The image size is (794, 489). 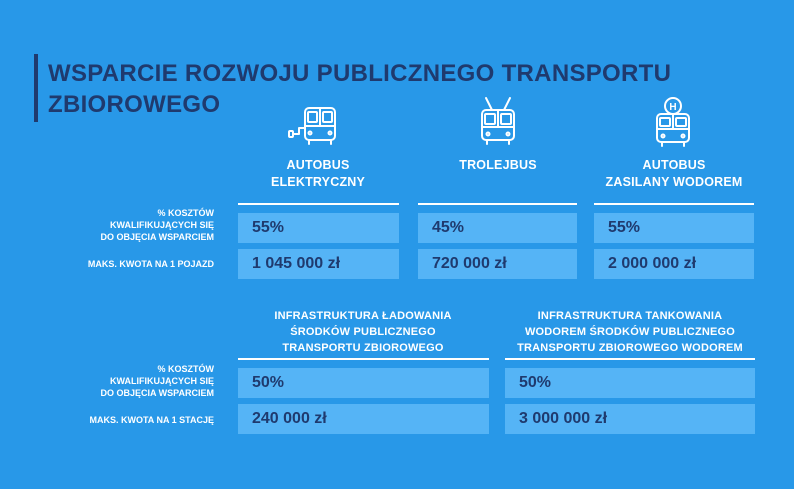 What do you see at coordinates (630, 359) in the screenshot?
I see `divider-hydrogen-infrastructure` at bounding box center [630, 359].